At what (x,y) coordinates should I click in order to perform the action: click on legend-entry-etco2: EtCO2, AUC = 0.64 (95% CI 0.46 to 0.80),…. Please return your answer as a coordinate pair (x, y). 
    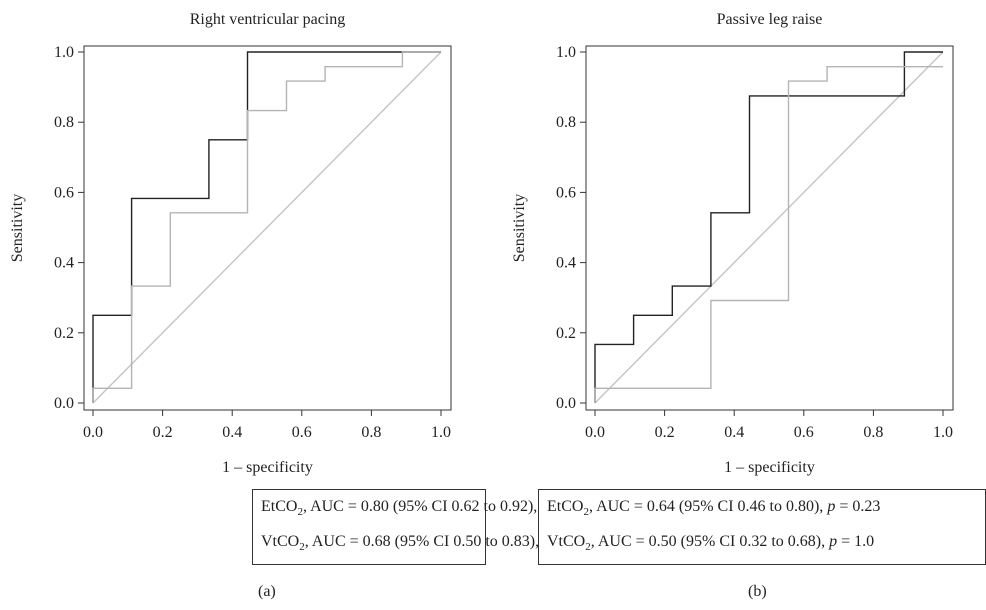
    Looking at the image, I should click on (766, 509).